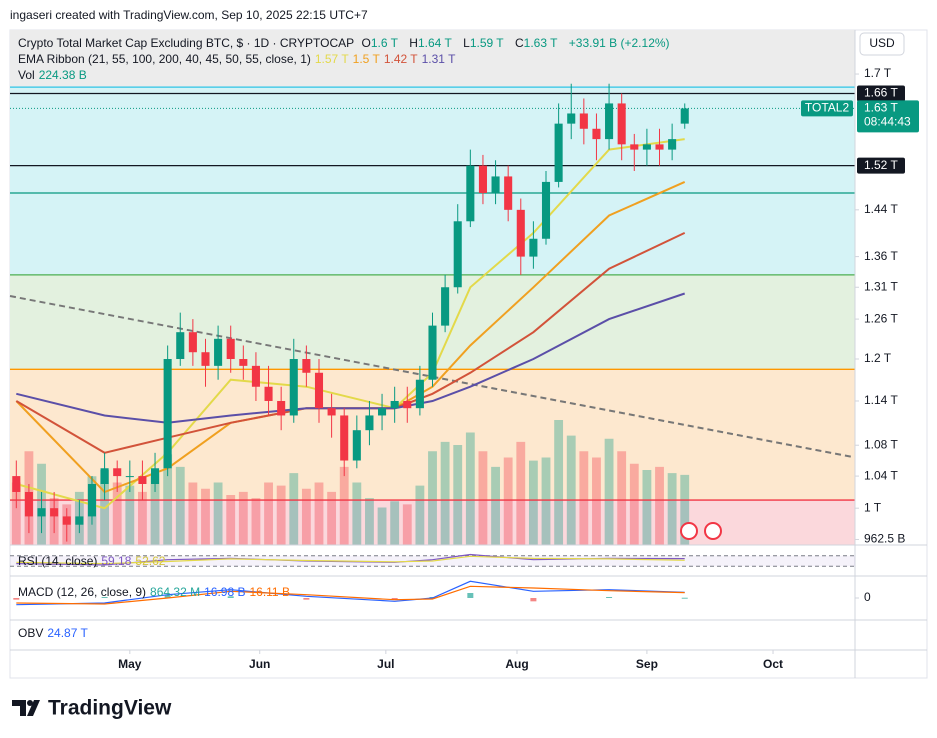  What do you see at coordinates (110, 708) in the screenshot?
I see `footer-brand: TradingView` at bounding box center [110, 708].